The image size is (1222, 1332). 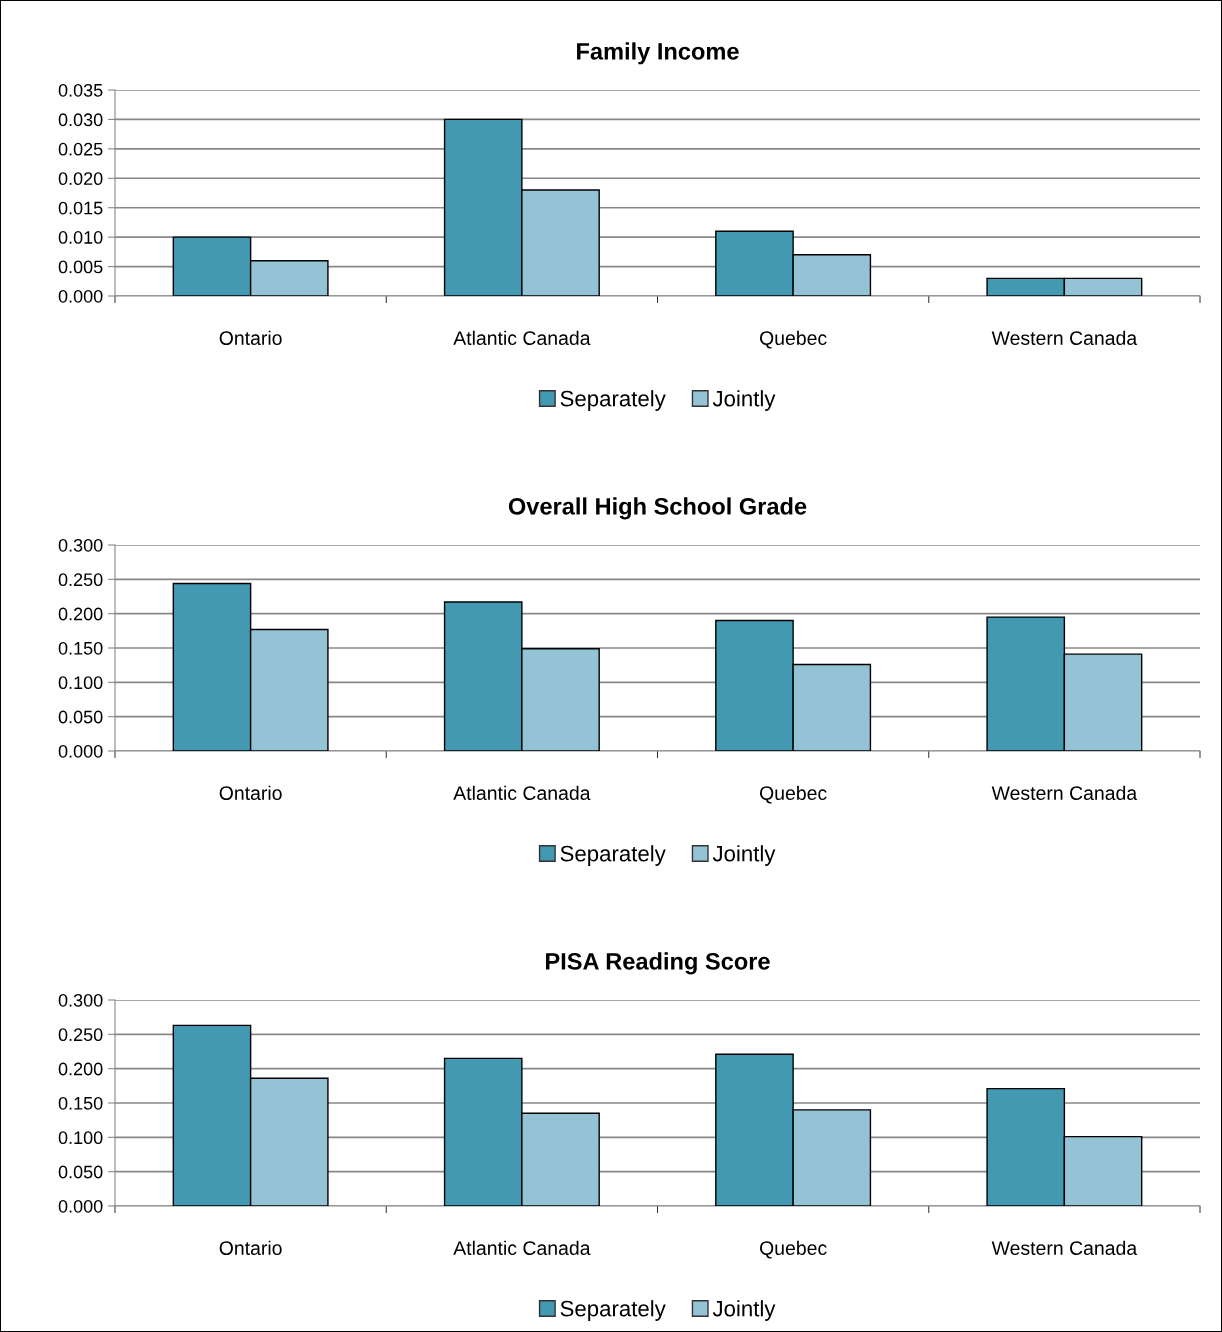 I want to click on chart-title: Overall High School Grade, so click(x=657, y=508).